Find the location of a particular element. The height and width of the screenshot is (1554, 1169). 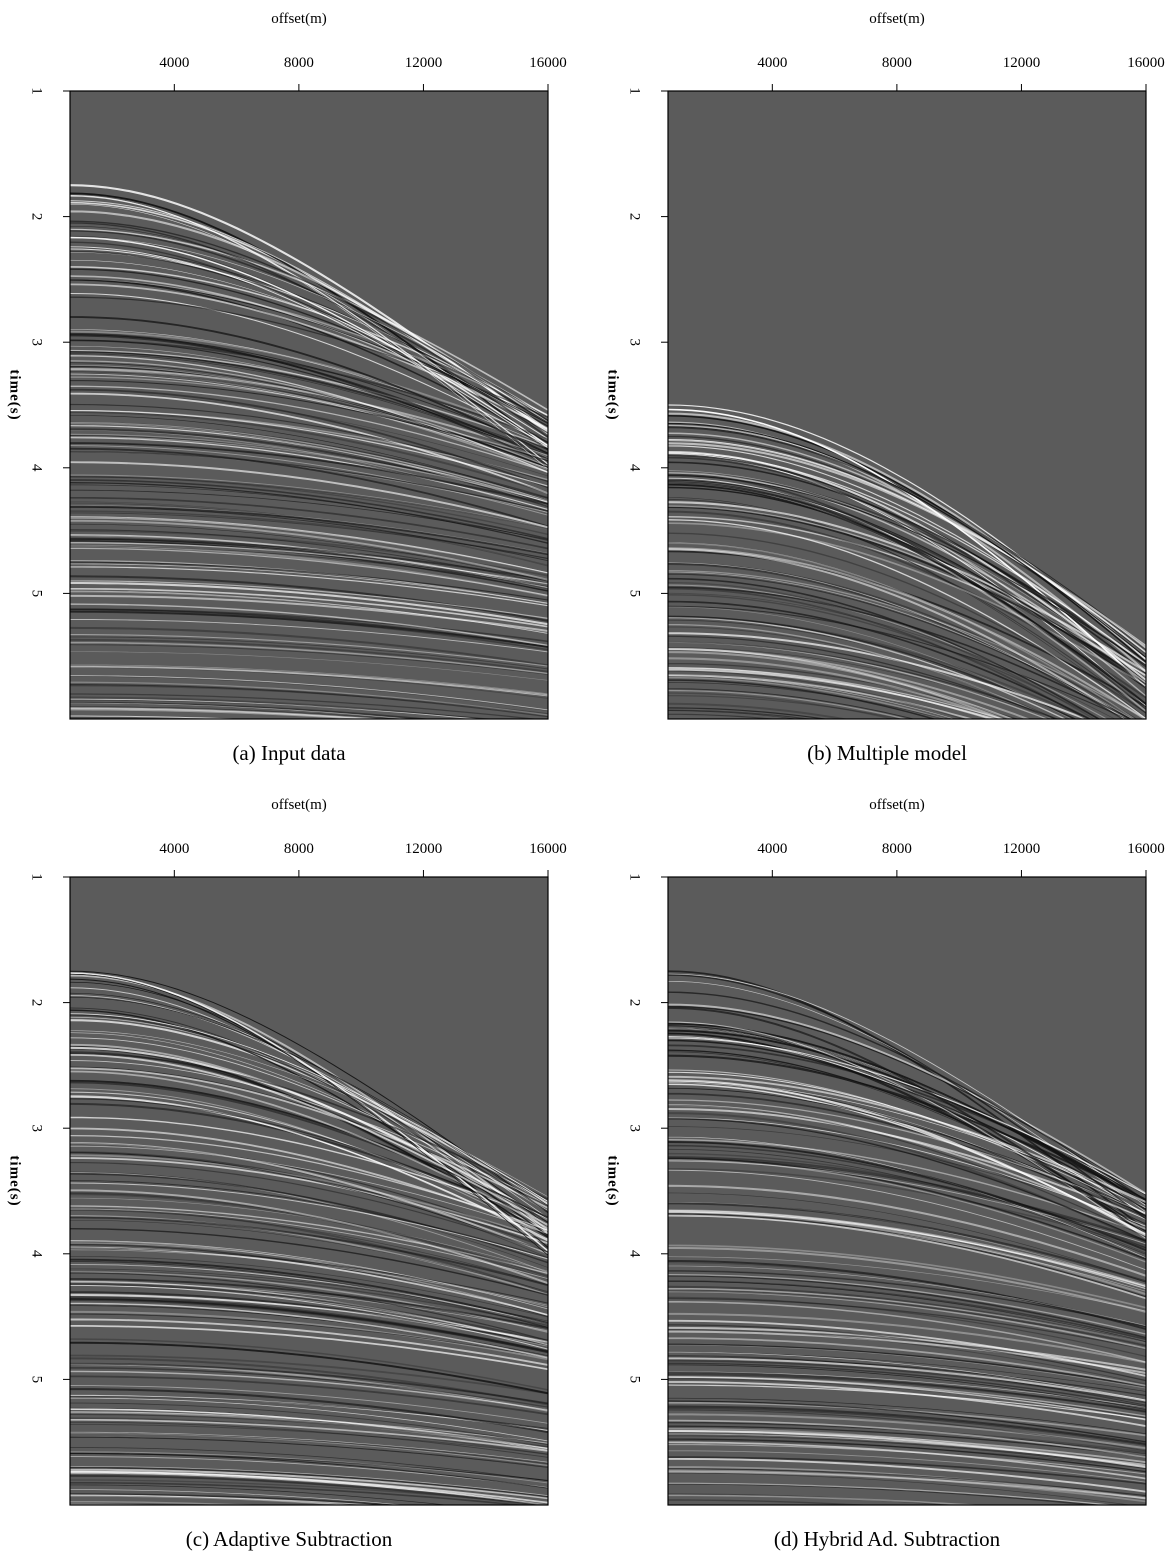

y-axis-label: time(s) is located at coordinates (15, 1180).